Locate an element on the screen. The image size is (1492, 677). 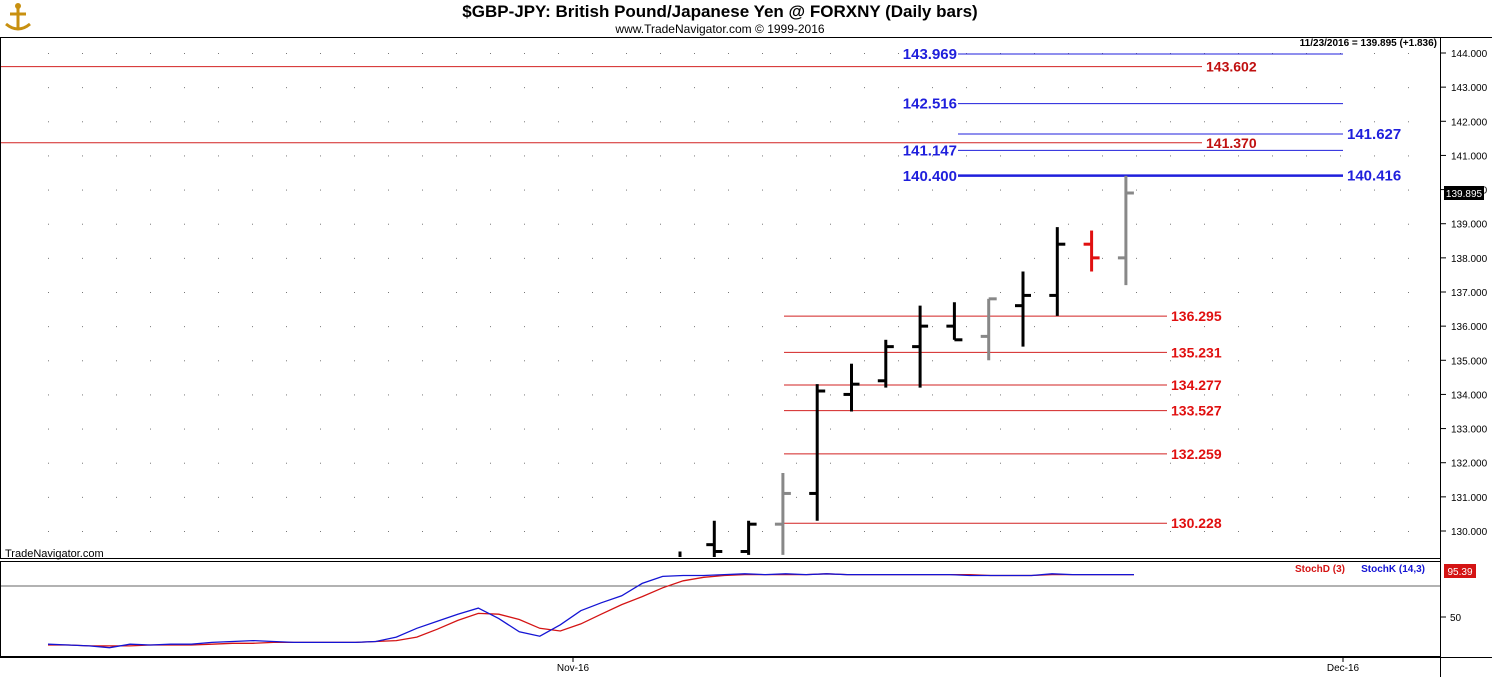
copyright-text: www.TradeNavigator.com © 1999-2016 is located at coordinates (720, 29).